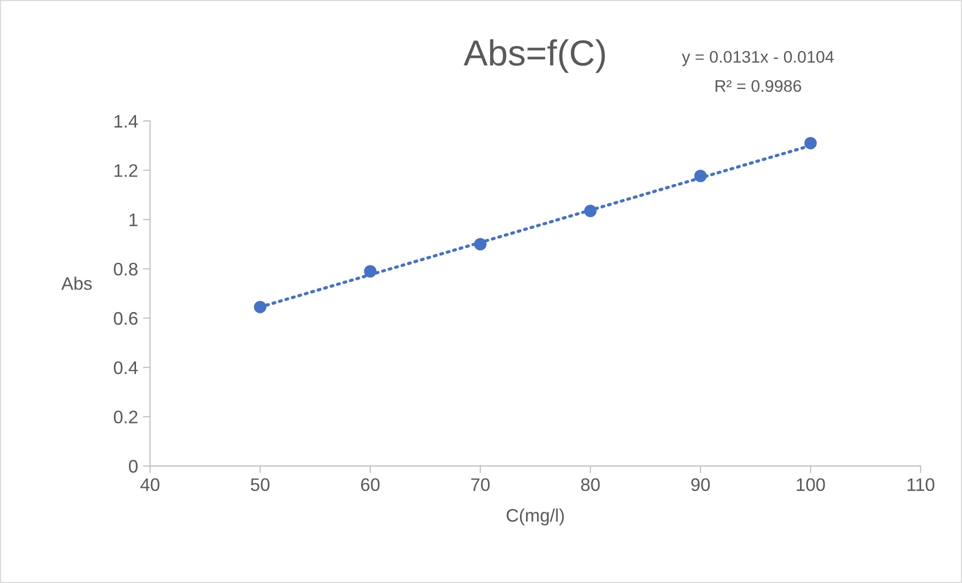 The image size is (962, 583). What do you see at coordinates (126, 121) in the screenshot?
I see `y-tick-label: 1.4` at bounding box center [126, 121].